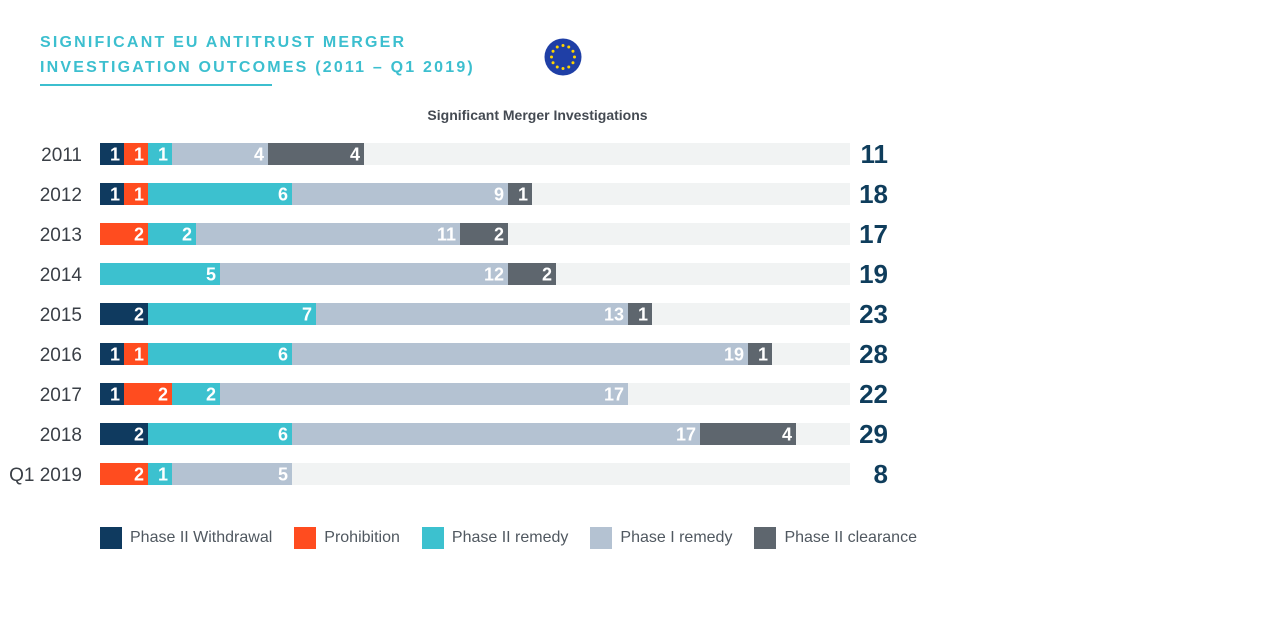  I want to click on legend-label: Phase II Withdrawal, so click(201, 537).